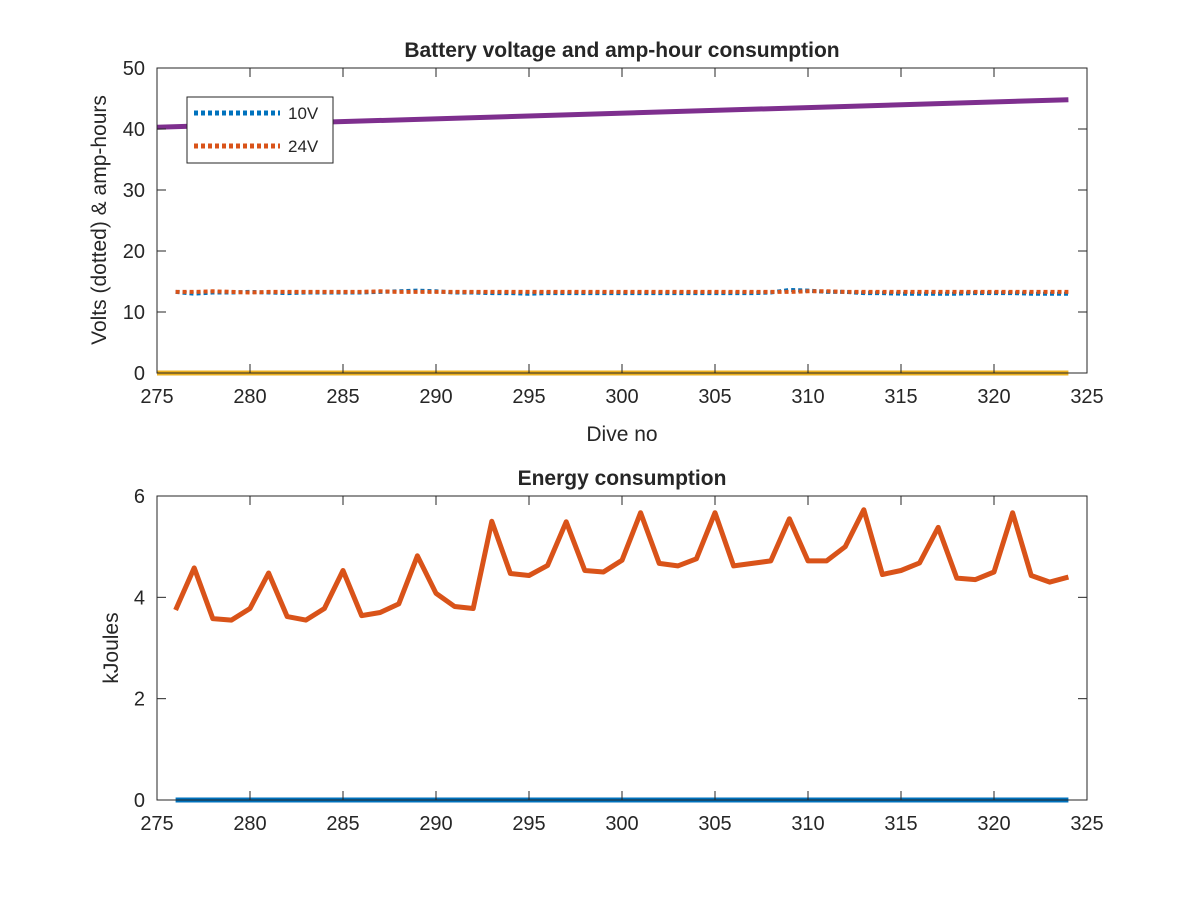 The width and height of the screenshot is (1200, 900). I want to click on bottom-x-tick-label: 285, so click(342, 824).